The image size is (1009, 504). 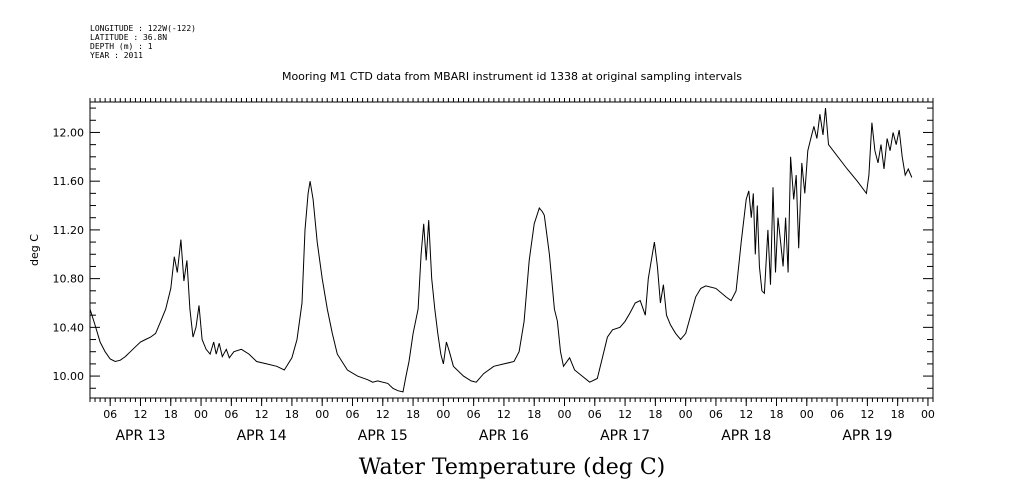 I want to click on y-tick-label: 10.40, so click(x=69, y=327).